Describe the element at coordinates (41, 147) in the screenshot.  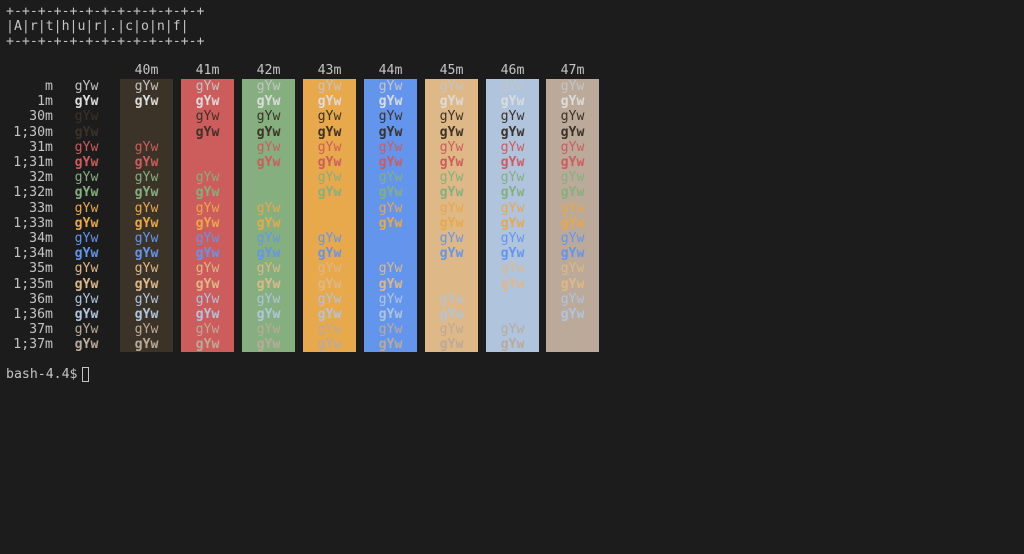
I see `row-label: 31m` at that location.